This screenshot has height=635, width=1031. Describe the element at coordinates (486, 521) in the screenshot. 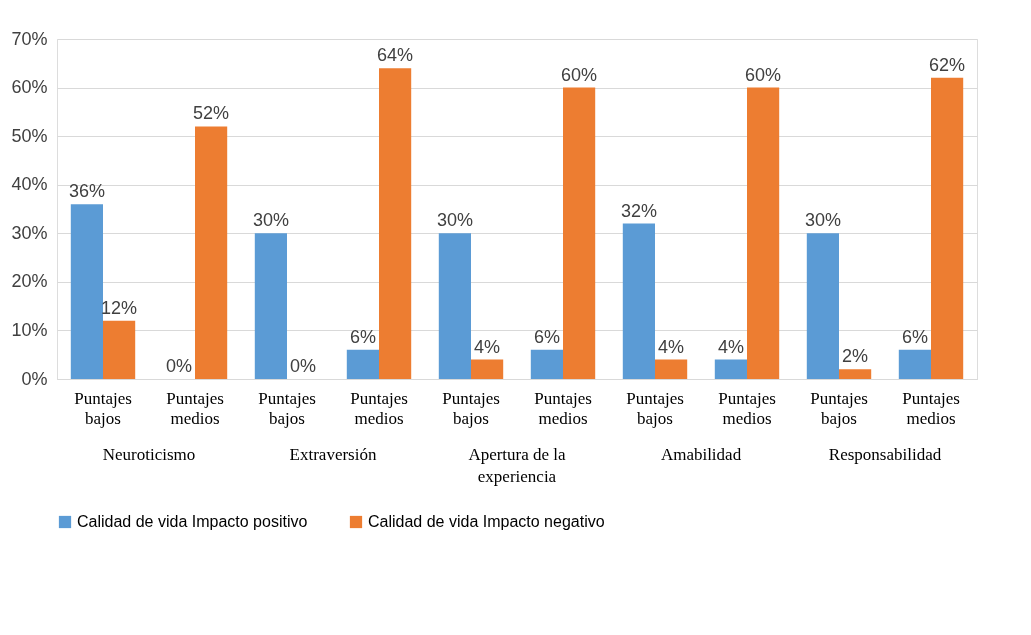

I see `legend-label: Calidad de vida Impacto negativo` at that location.